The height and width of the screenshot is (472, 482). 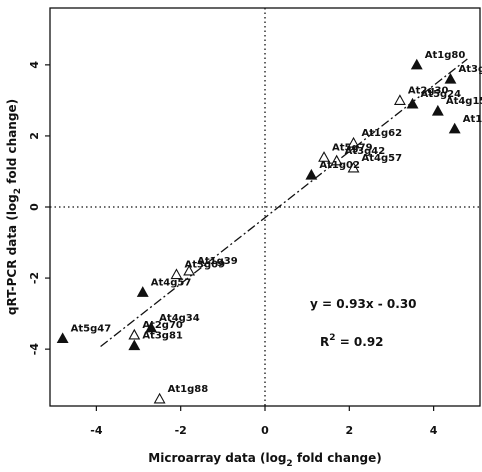 What do you see at coordinates (289, 464) in the screenshot?
I see `x-axis-label-subscript: 2` at bounding box center [289, 464].